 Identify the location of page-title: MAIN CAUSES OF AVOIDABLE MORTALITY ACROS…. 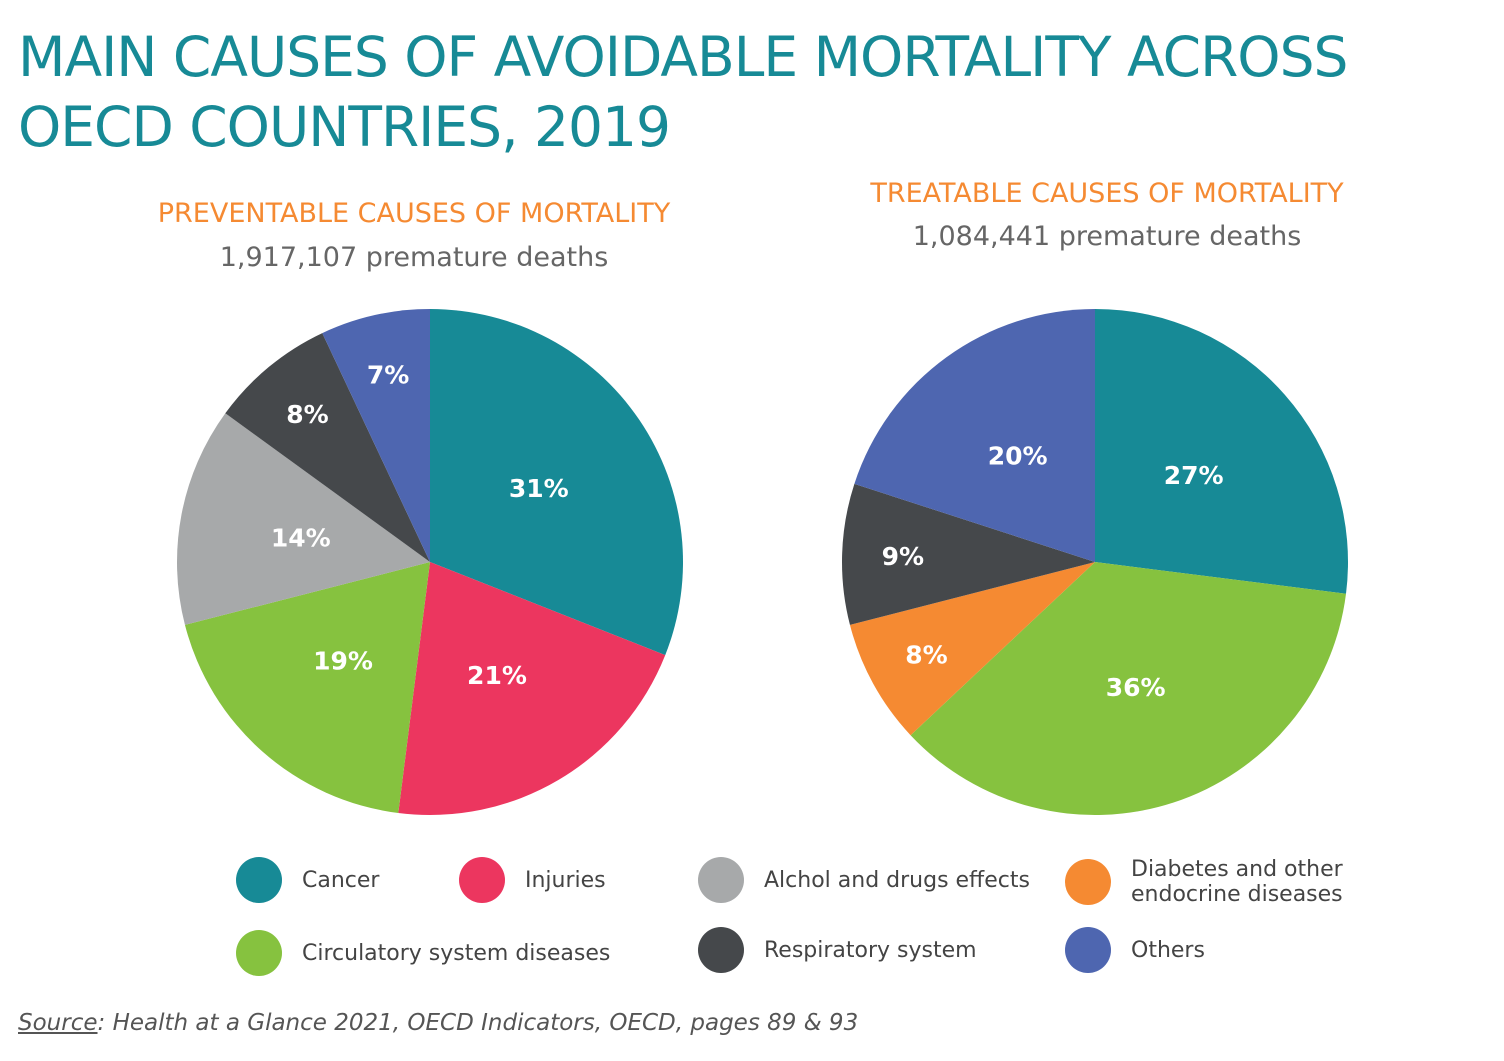
(683, 92).